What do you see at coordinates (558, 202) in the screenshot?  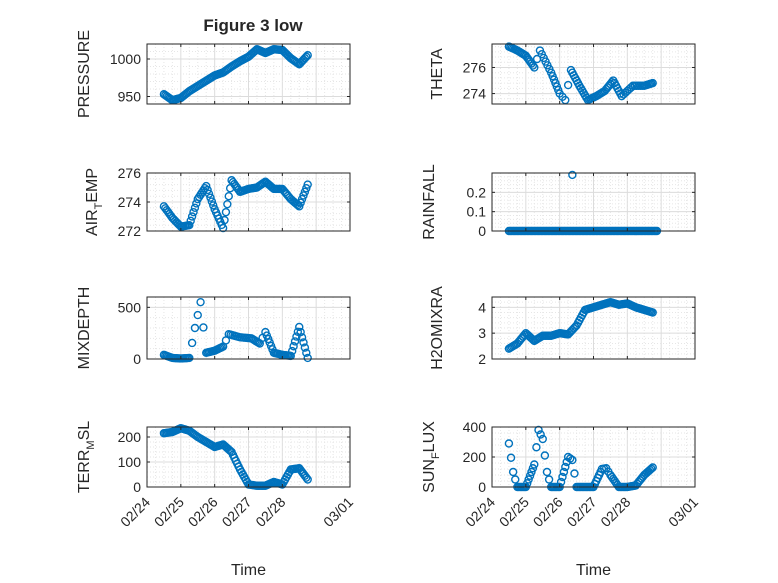 I see `subplot-rainfall: 0 0.1 0.2 RAINFALL` at bounding box center [558, 202].